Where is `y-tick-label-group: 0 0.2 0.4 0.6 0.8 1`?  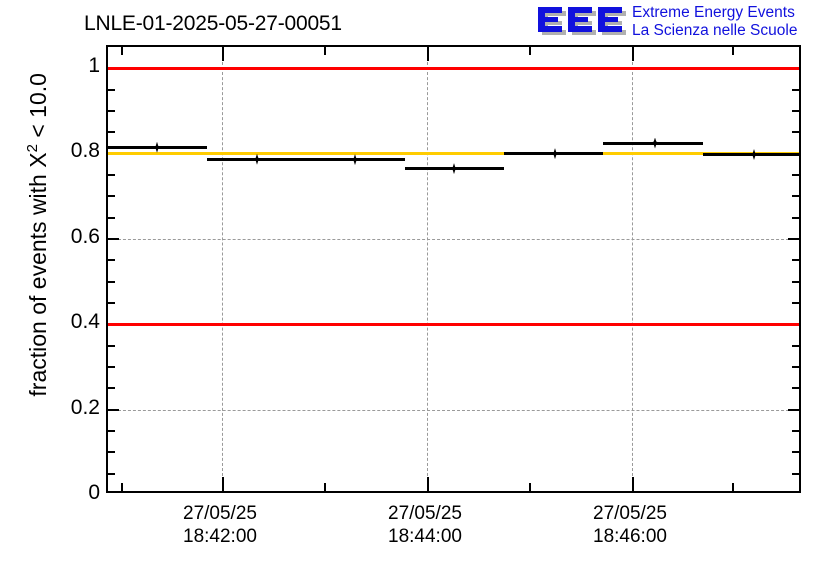
y-tick-label-group: 0 0.2 0.4 0.6 0.8 1 is located at coordinates (70, 275).